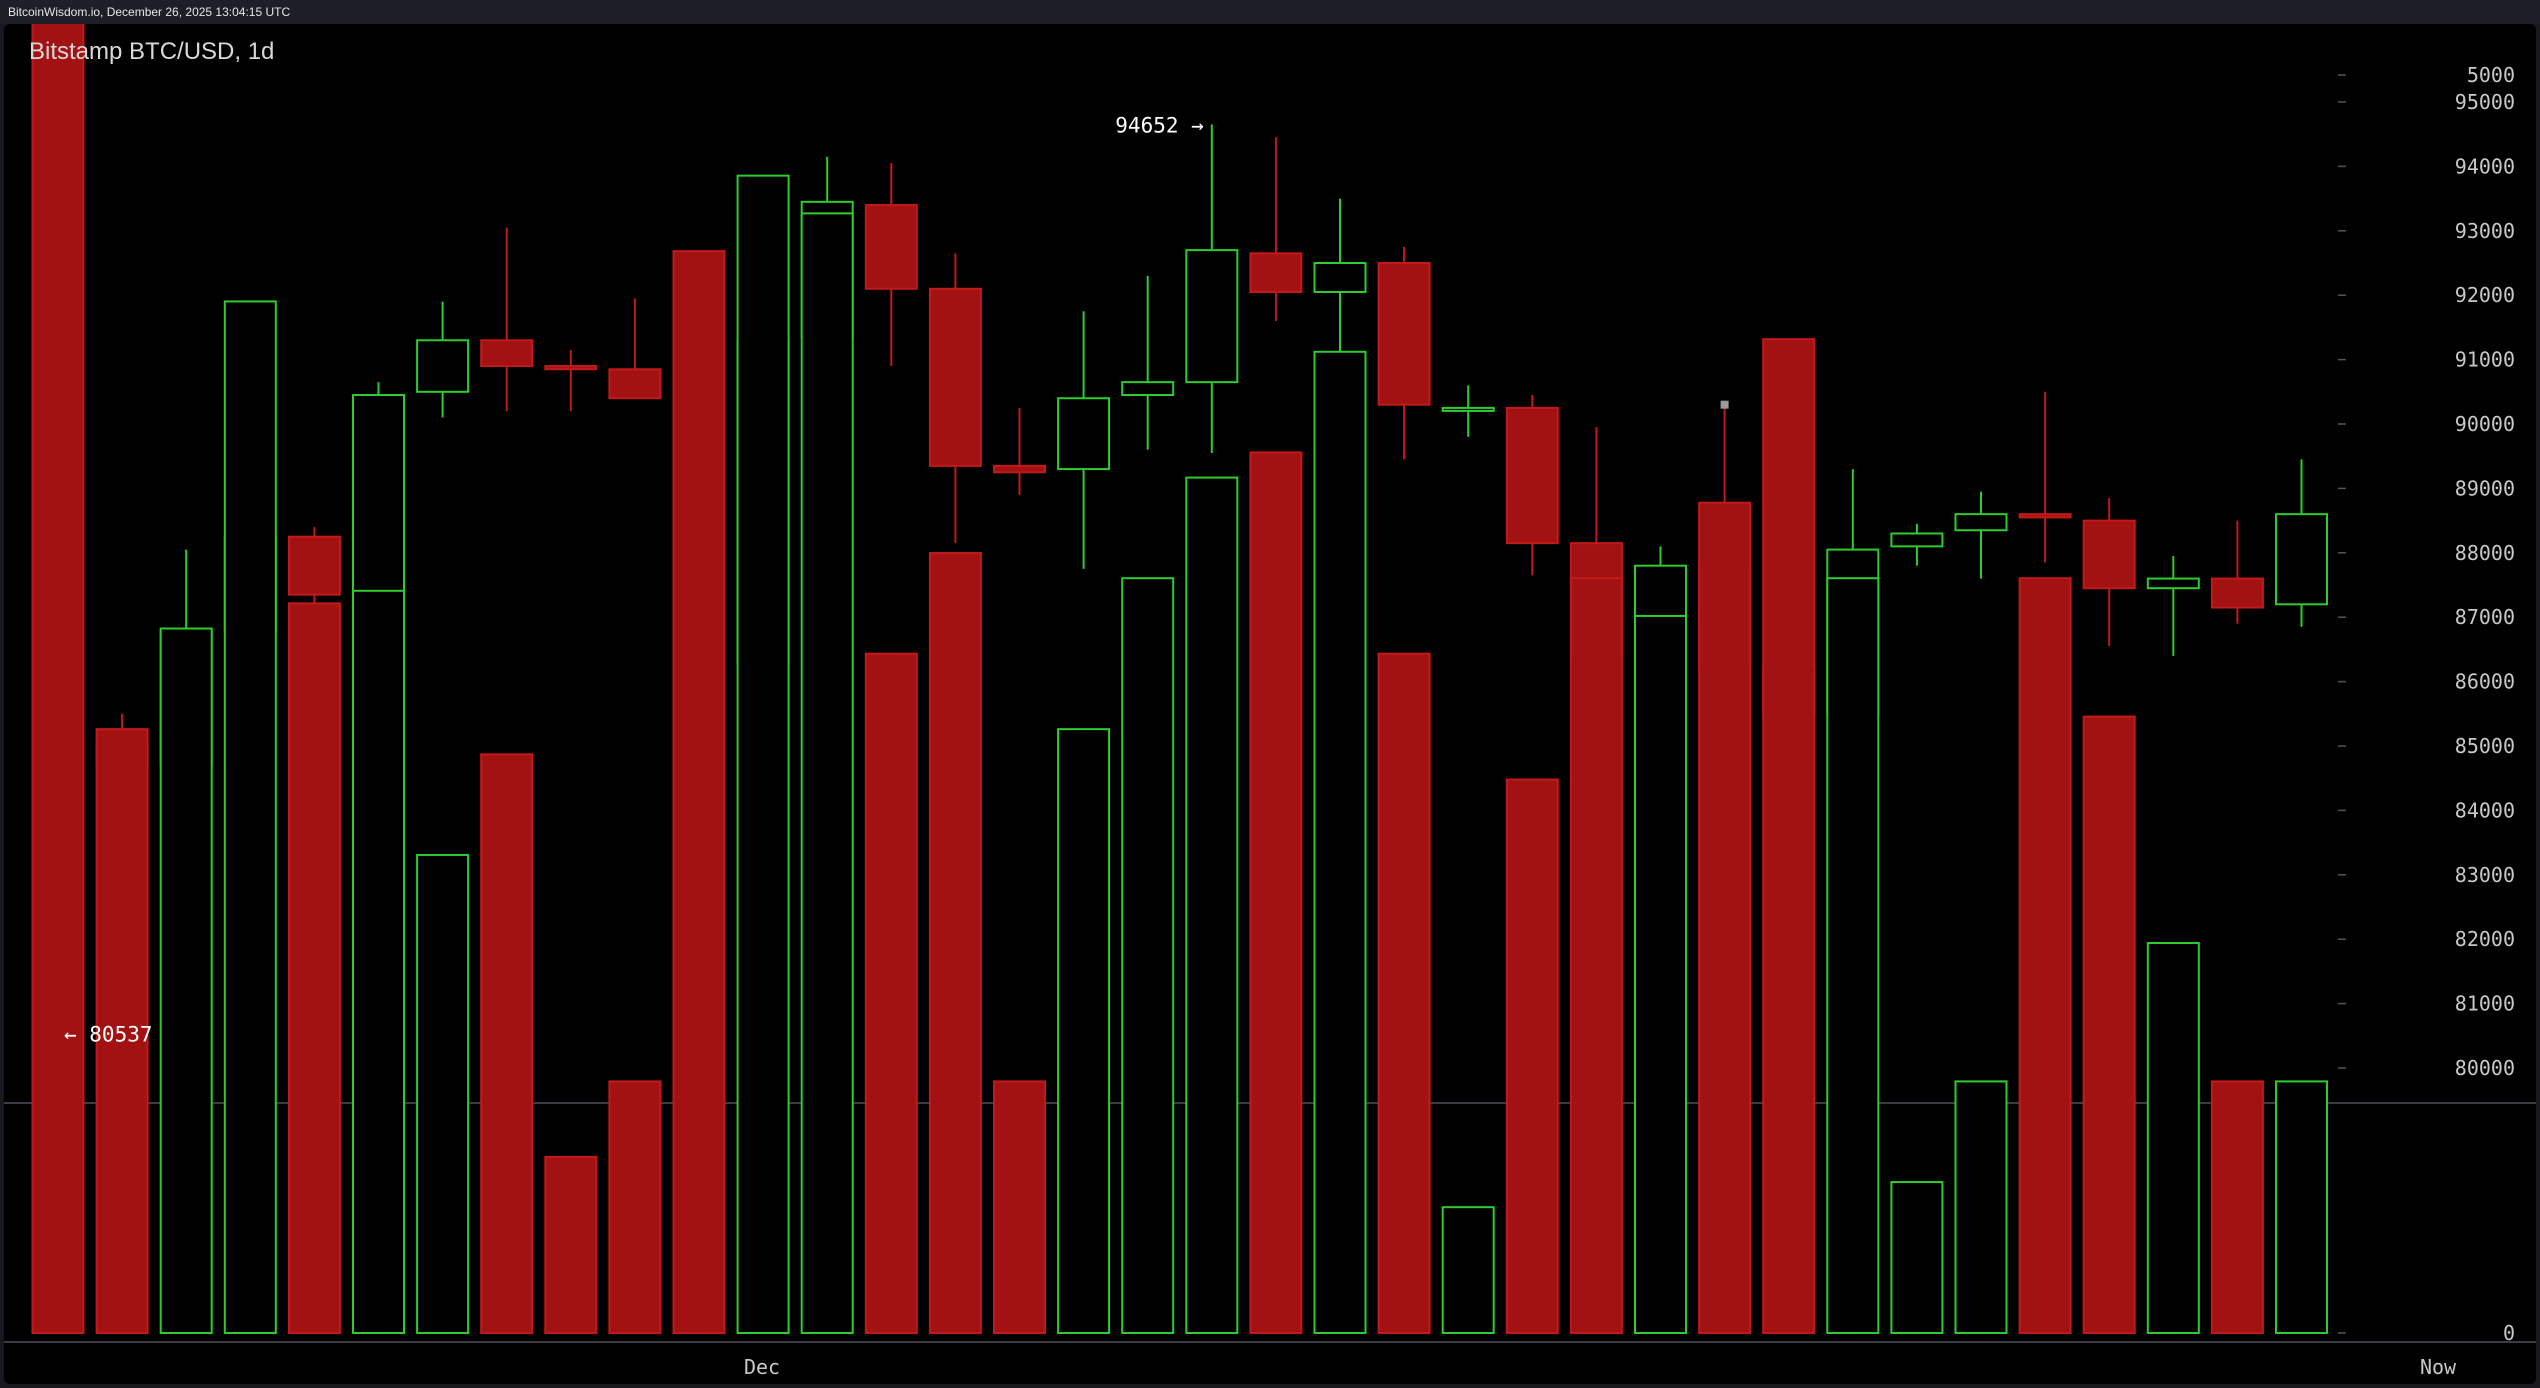 This screenshot has height=1388, width=2540. I want to click on price-tick-label: 85000, so click(2485, 746).